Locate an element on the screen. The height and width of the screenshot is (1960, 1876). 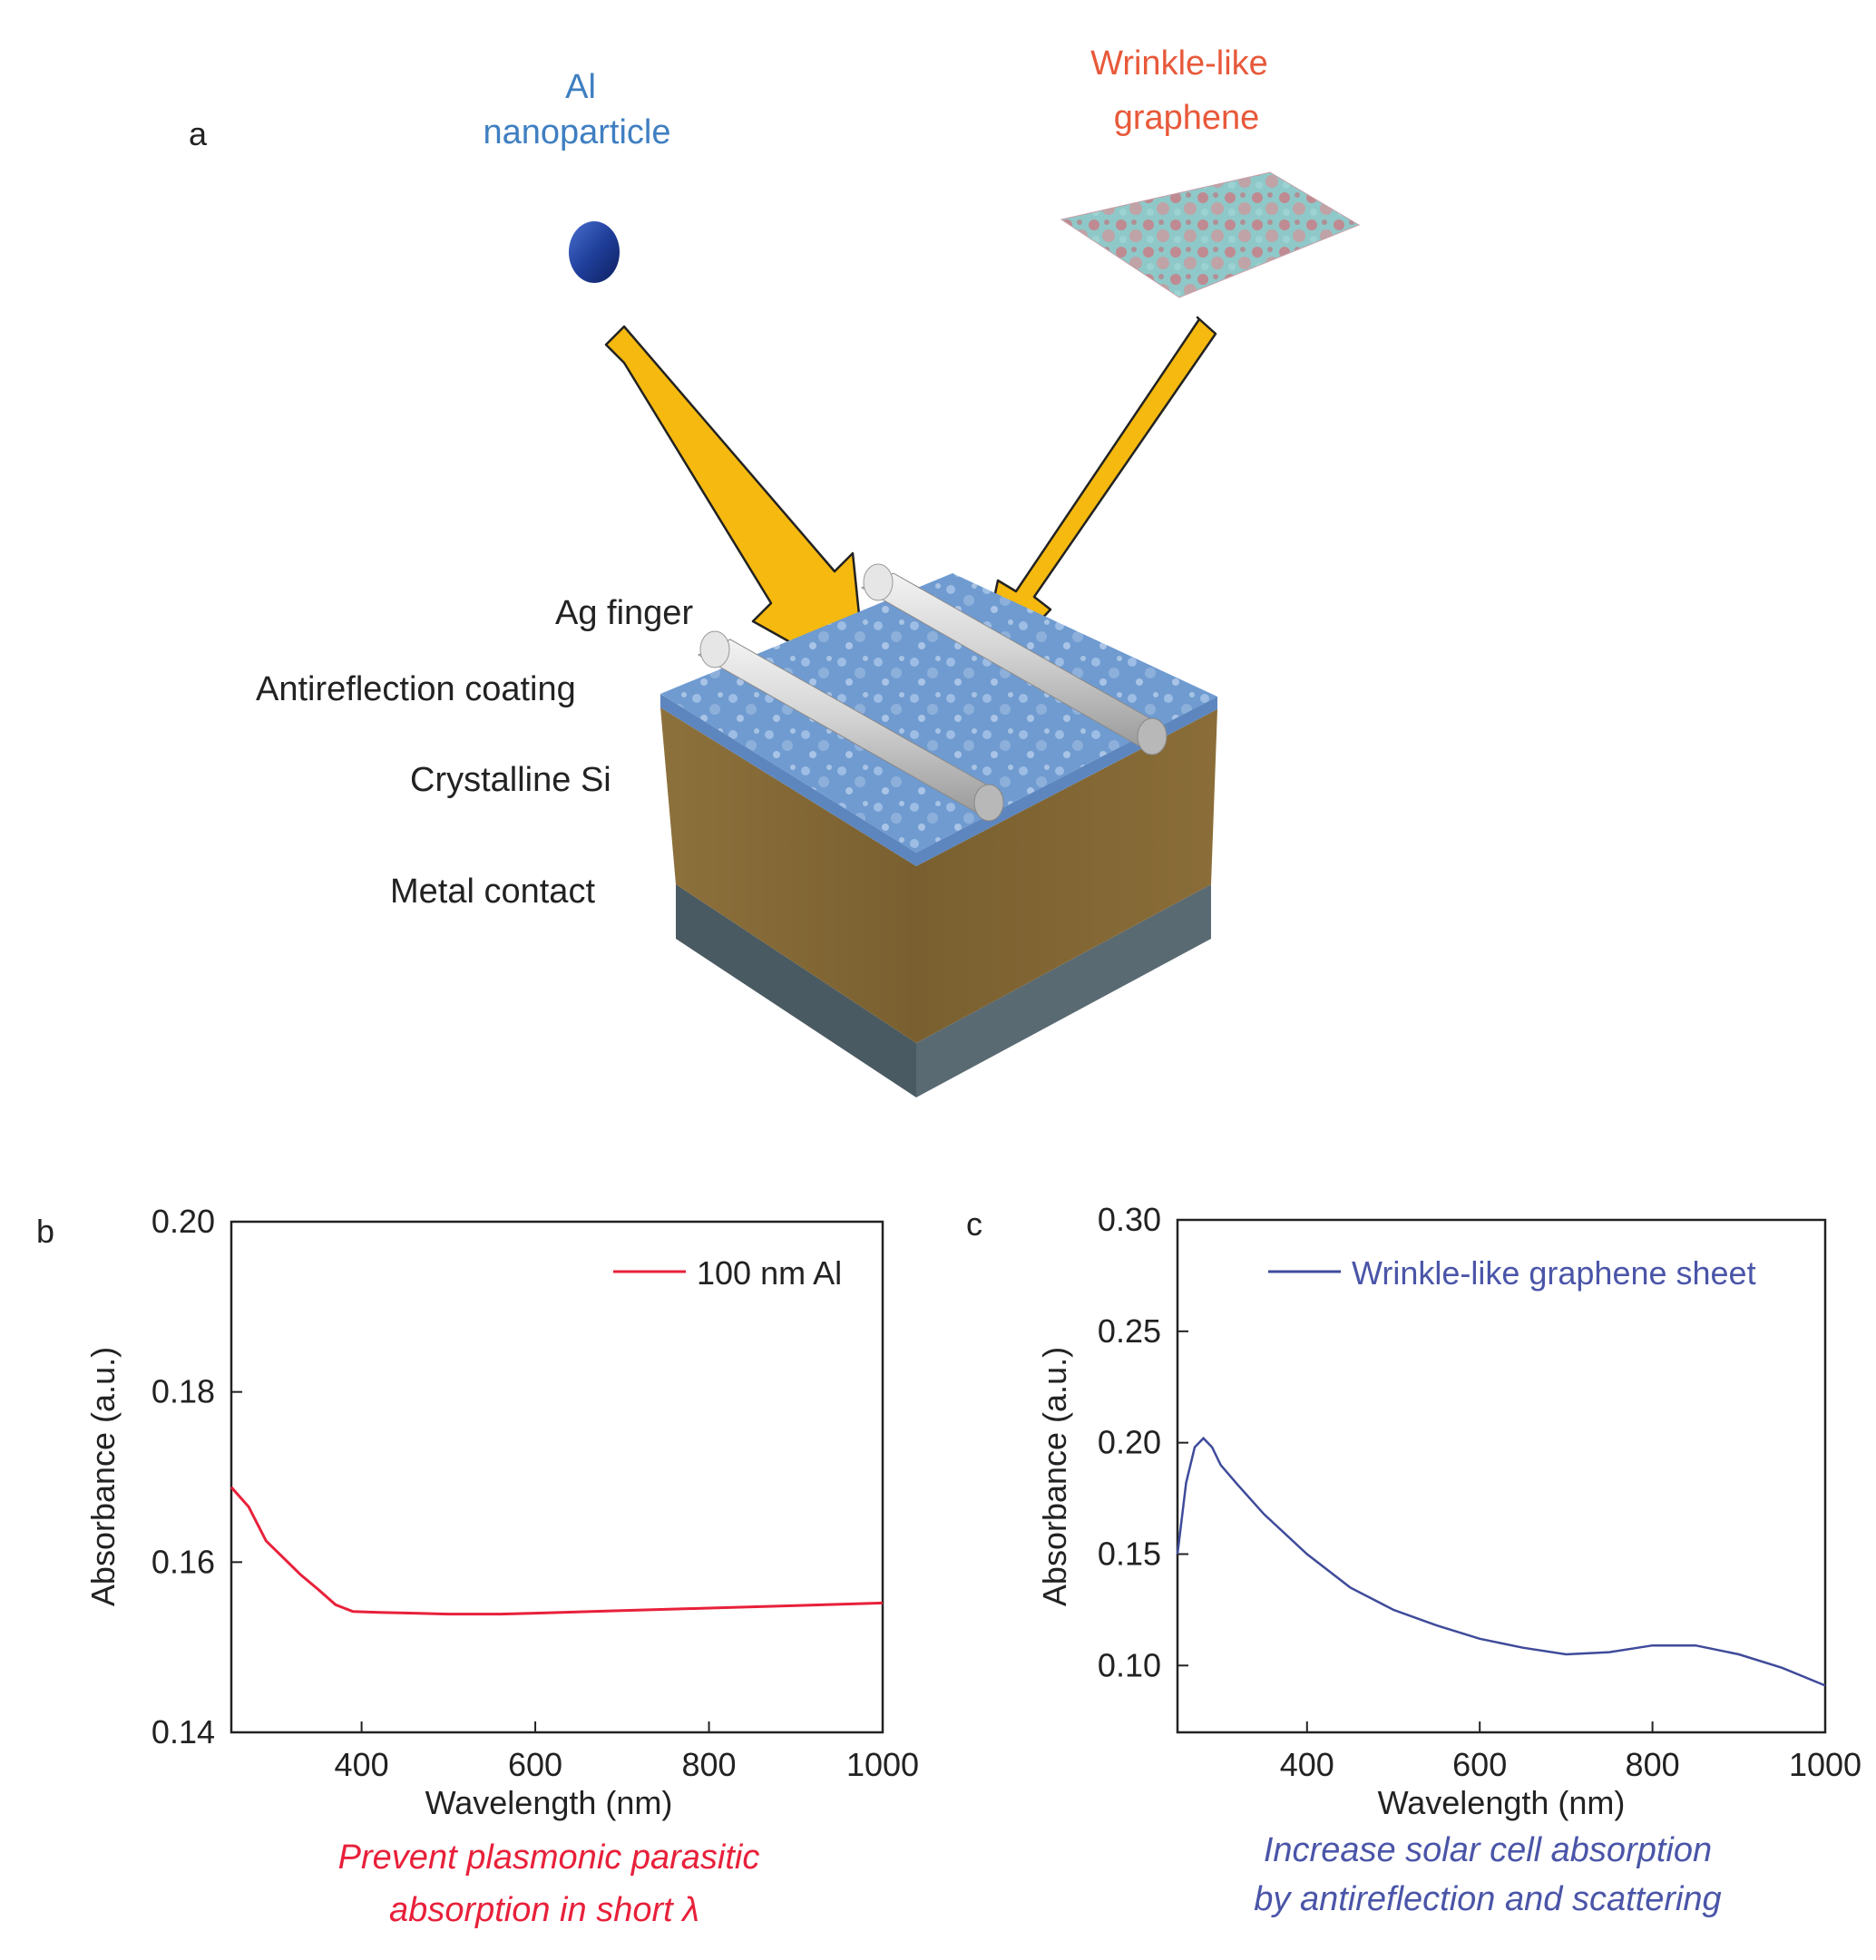
al-label-line1: Al is located at coordinates (580, 87).